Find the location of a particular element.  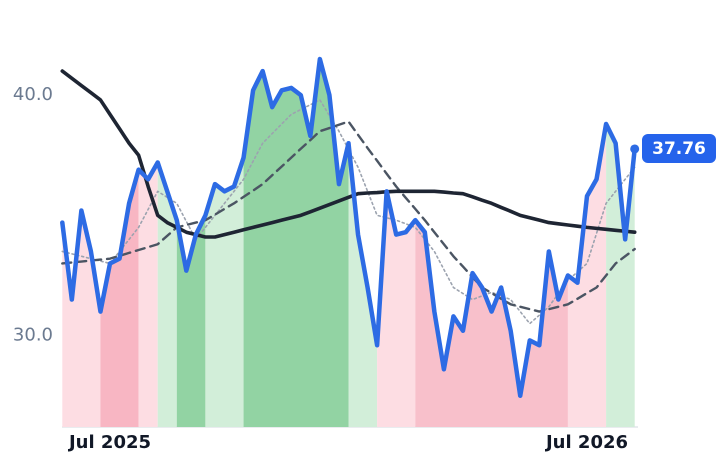

badge-background is located at coordinates (679, 148).